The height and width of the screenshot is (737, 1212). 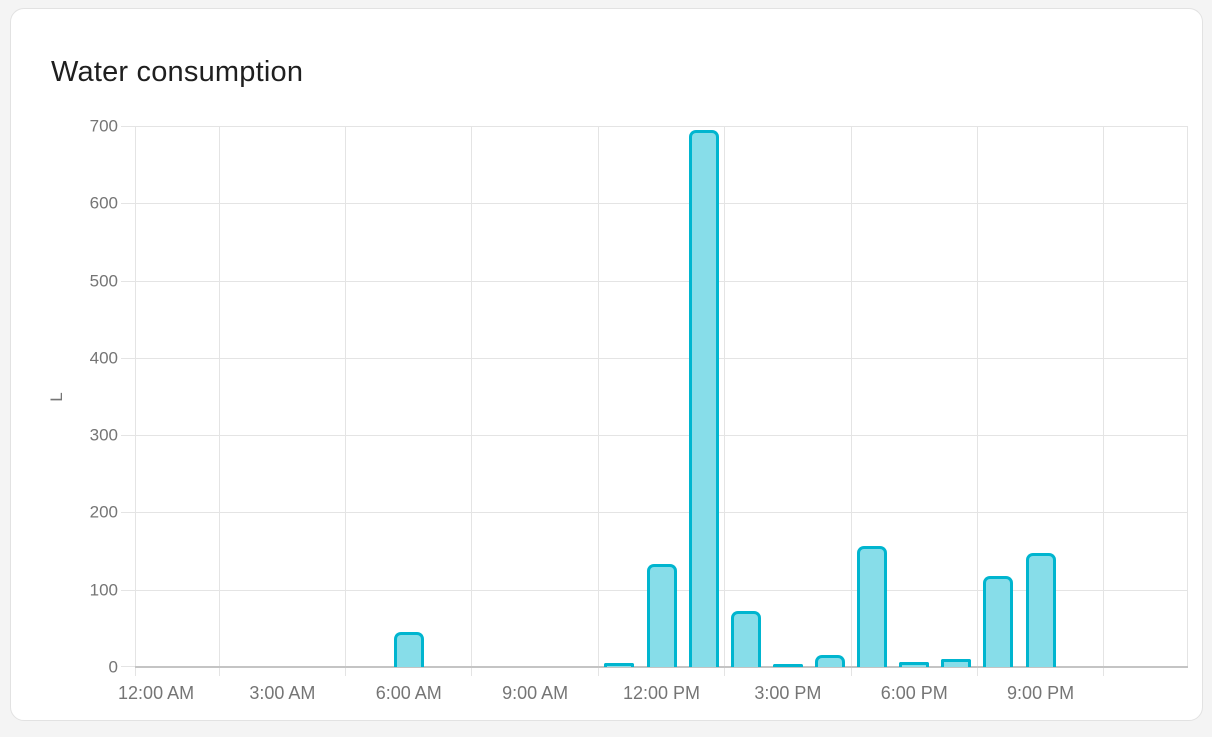 What do you see at coordinates (113, 667) in the screenshot?
I see `y-tick-label: 0` at bounding box center [113, 667].